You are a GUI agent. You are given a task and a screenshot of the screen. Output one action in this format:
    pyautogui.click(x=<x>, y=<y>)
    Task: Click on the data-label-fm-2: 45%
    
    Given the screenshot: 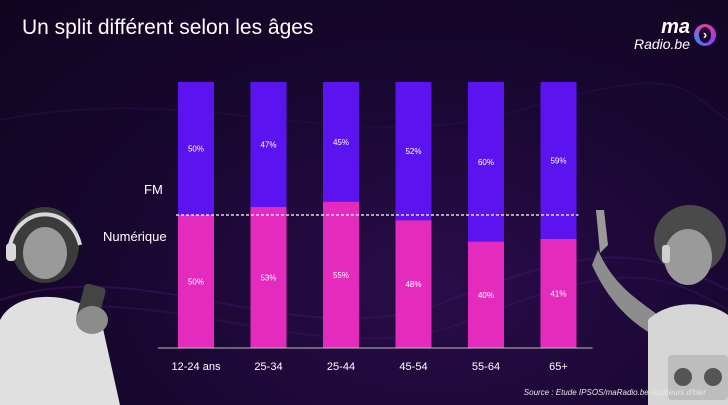 What is the action you would take?
    pyautogui.click(x=341, y=142)
    